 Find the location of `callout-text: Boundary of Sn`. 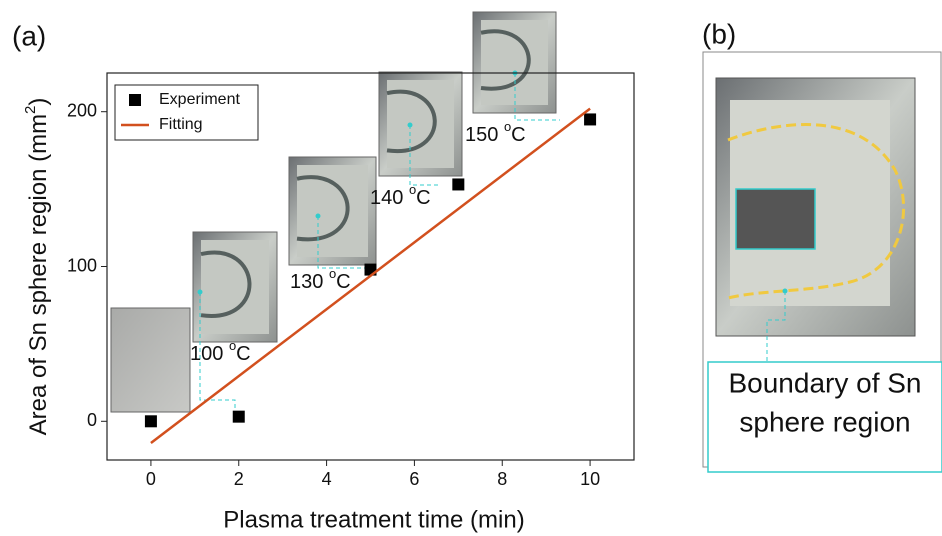

callout-text: Boundary of Sn is located at coordinates (824, 382).